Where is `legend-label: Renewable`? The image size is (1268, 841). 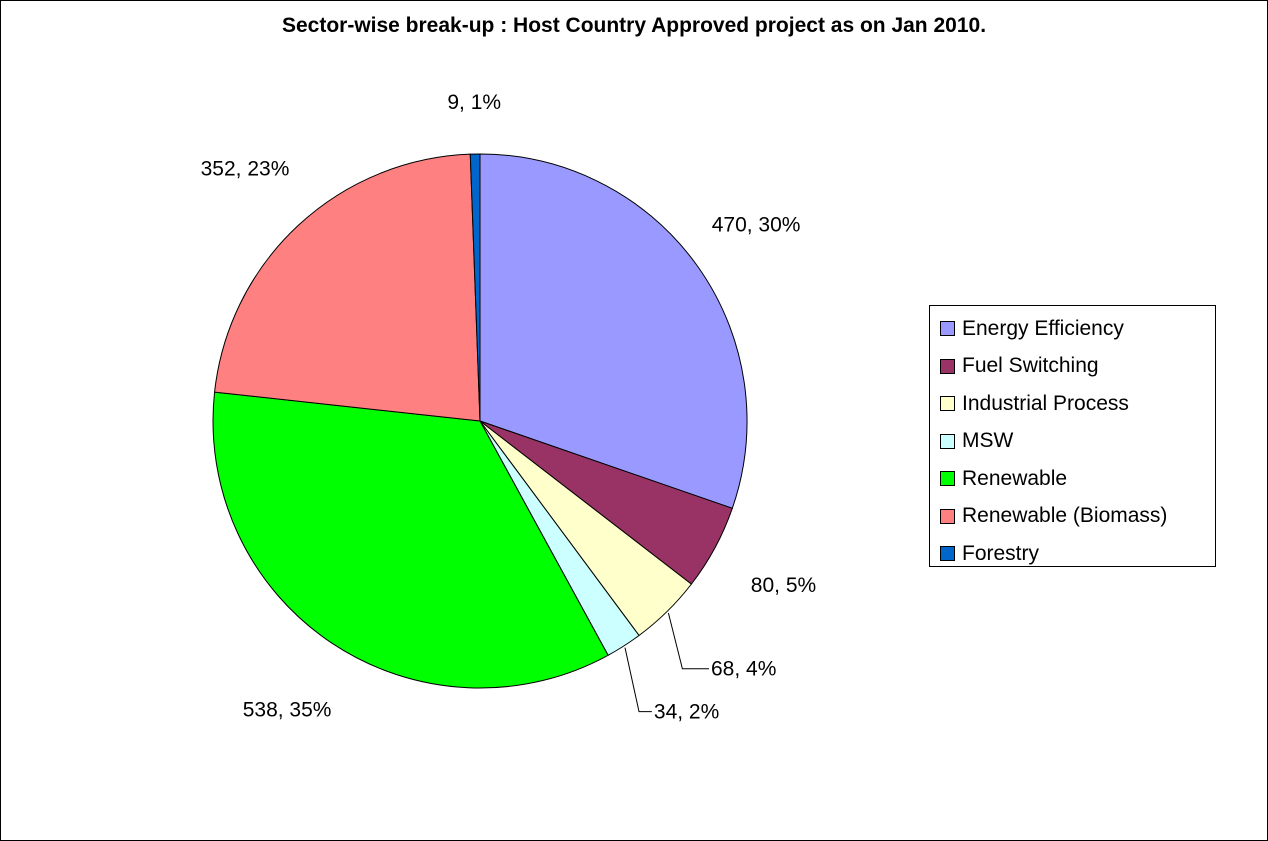
legend-label: Renewable is located at coordinates (1015, 478).